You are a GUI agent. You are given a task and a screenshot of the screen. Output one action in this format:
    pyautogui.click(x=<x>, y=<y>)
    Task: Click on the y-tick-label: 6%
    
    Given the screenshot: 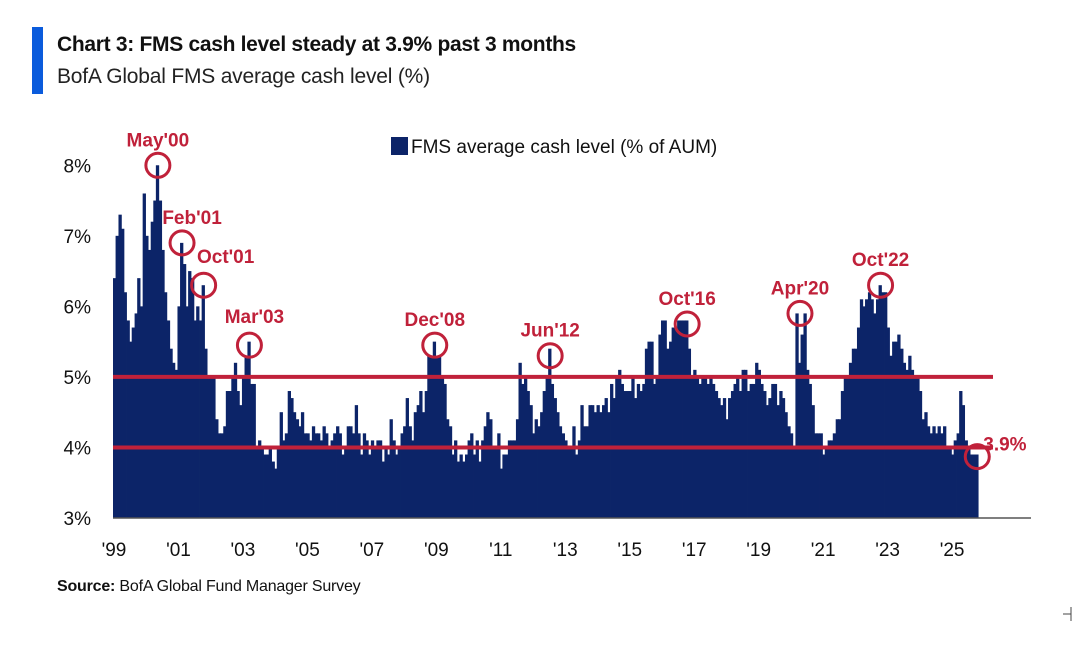 What is the action you would take?
    pyautogui.click(x=78, y=307)
    